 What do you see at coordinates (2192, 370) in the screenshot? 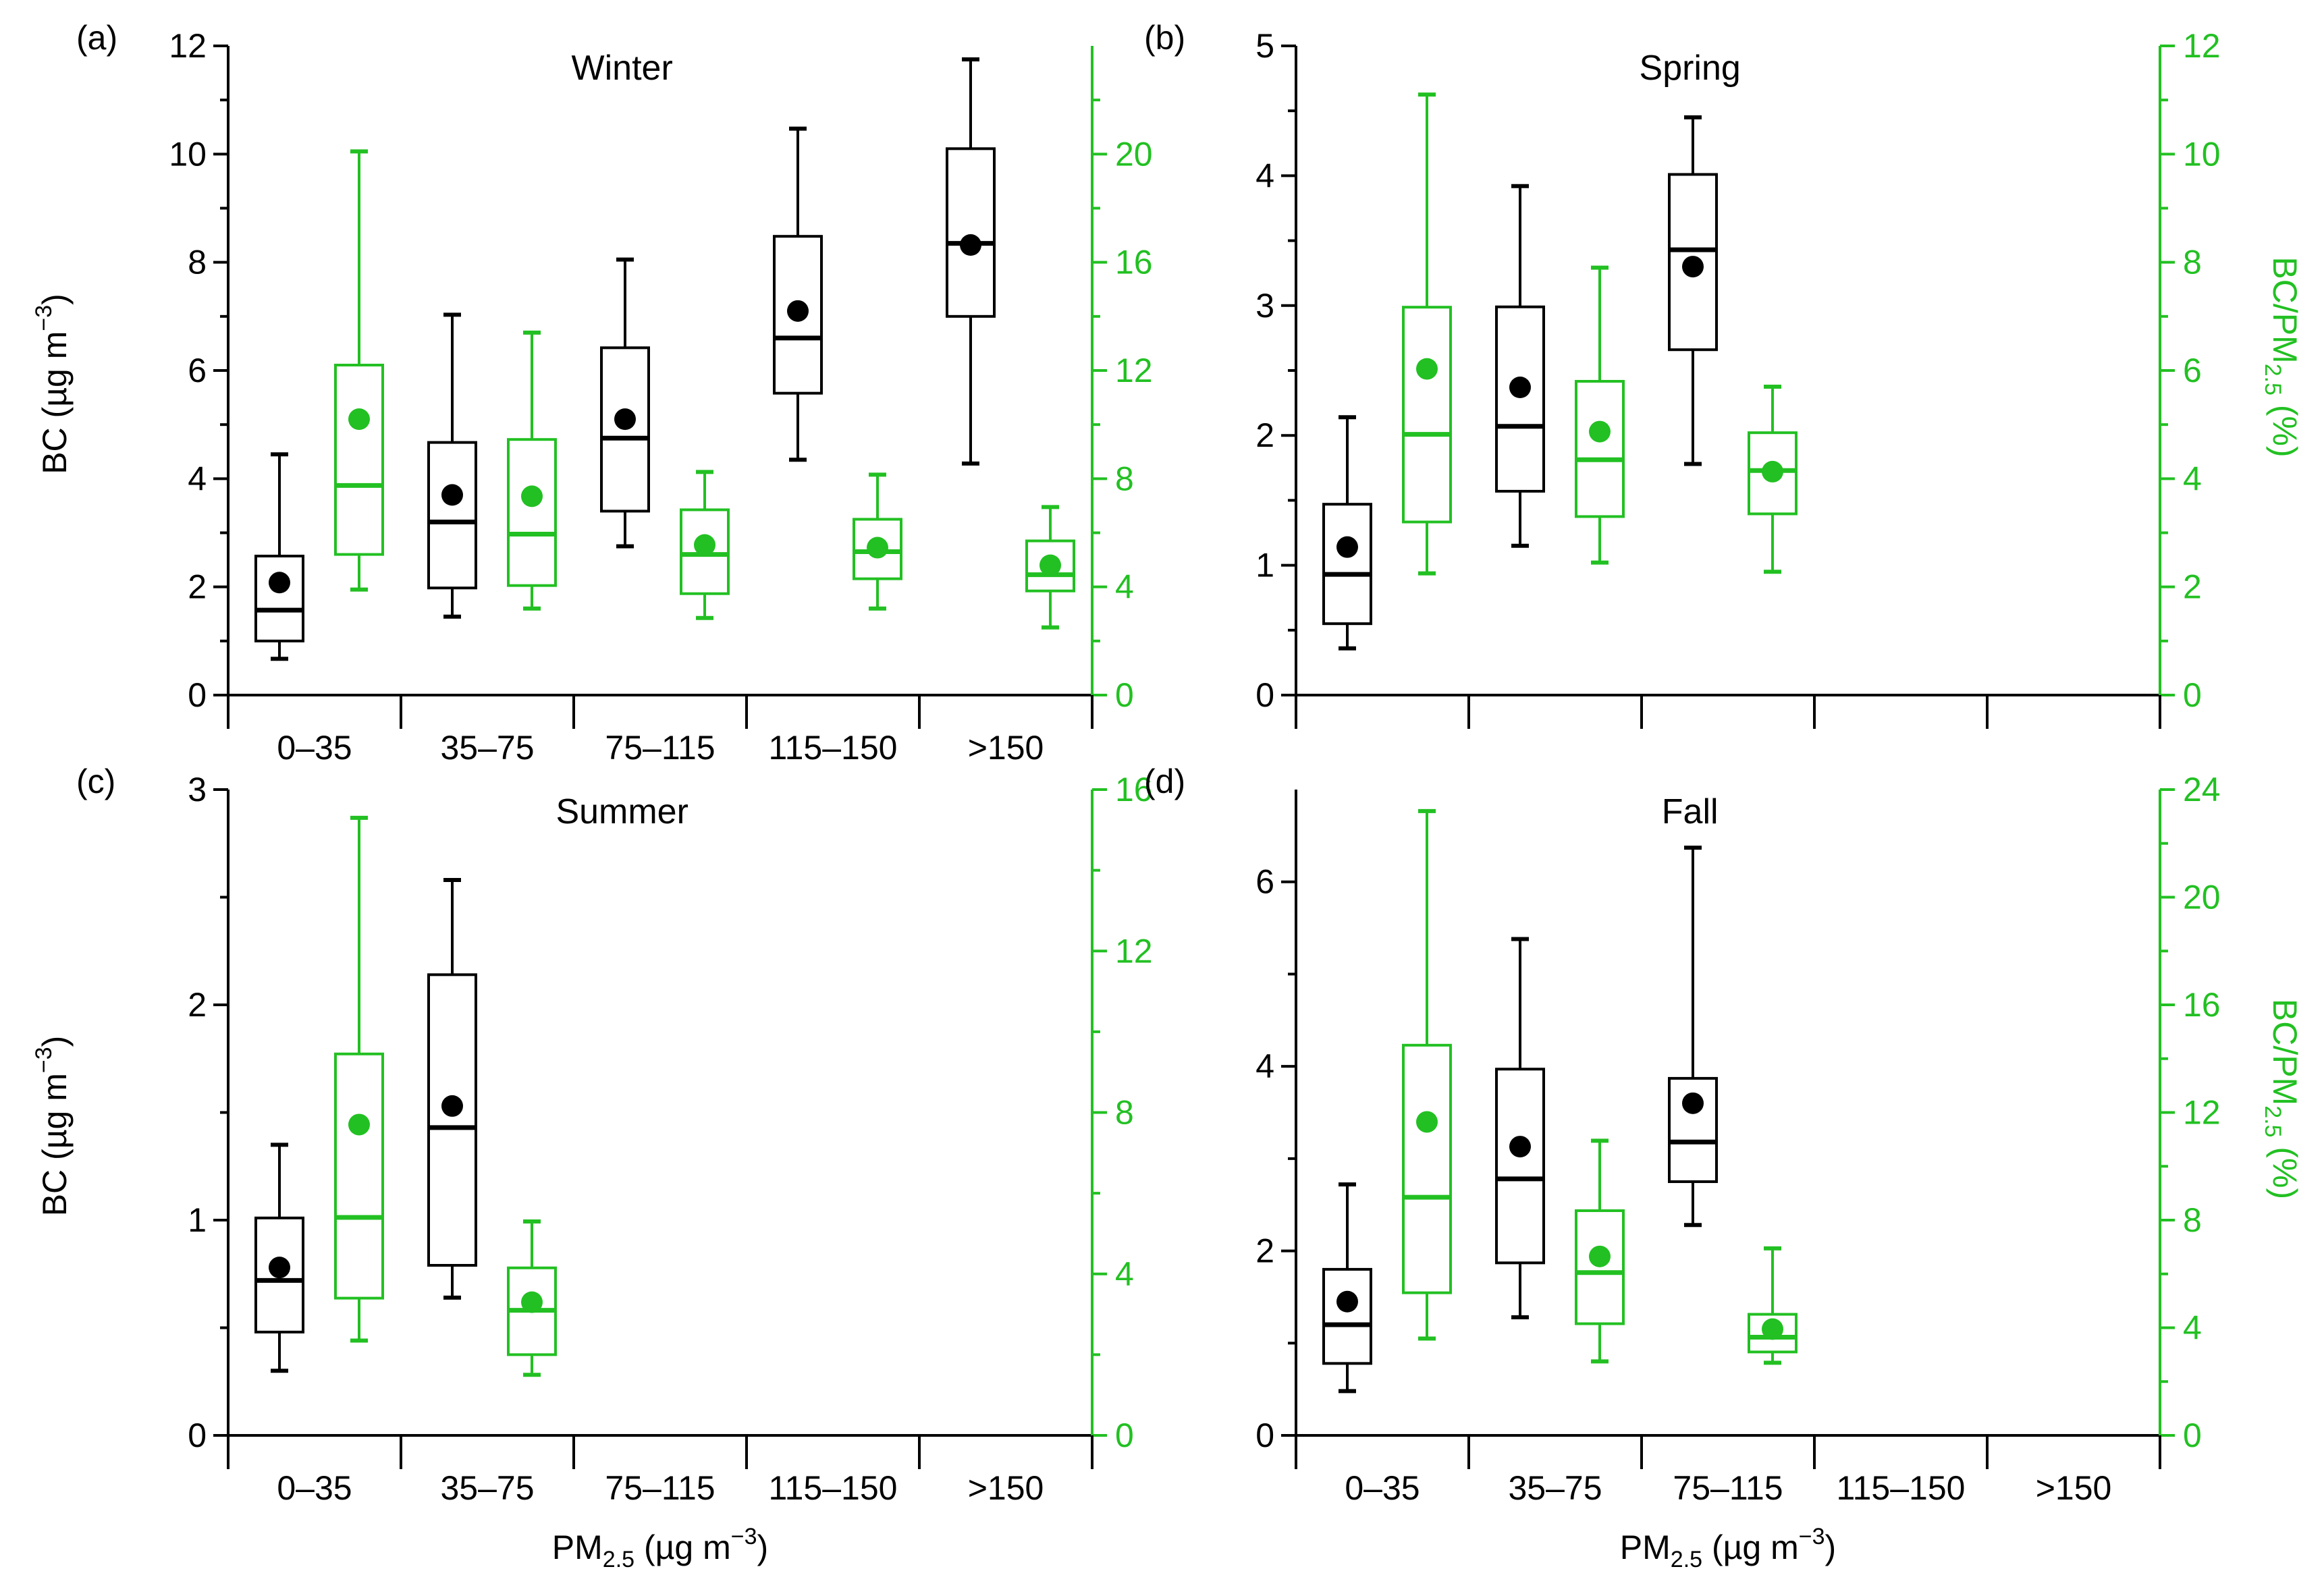
I see `right-tick-label: 6` at bounding box center [2192, 370].